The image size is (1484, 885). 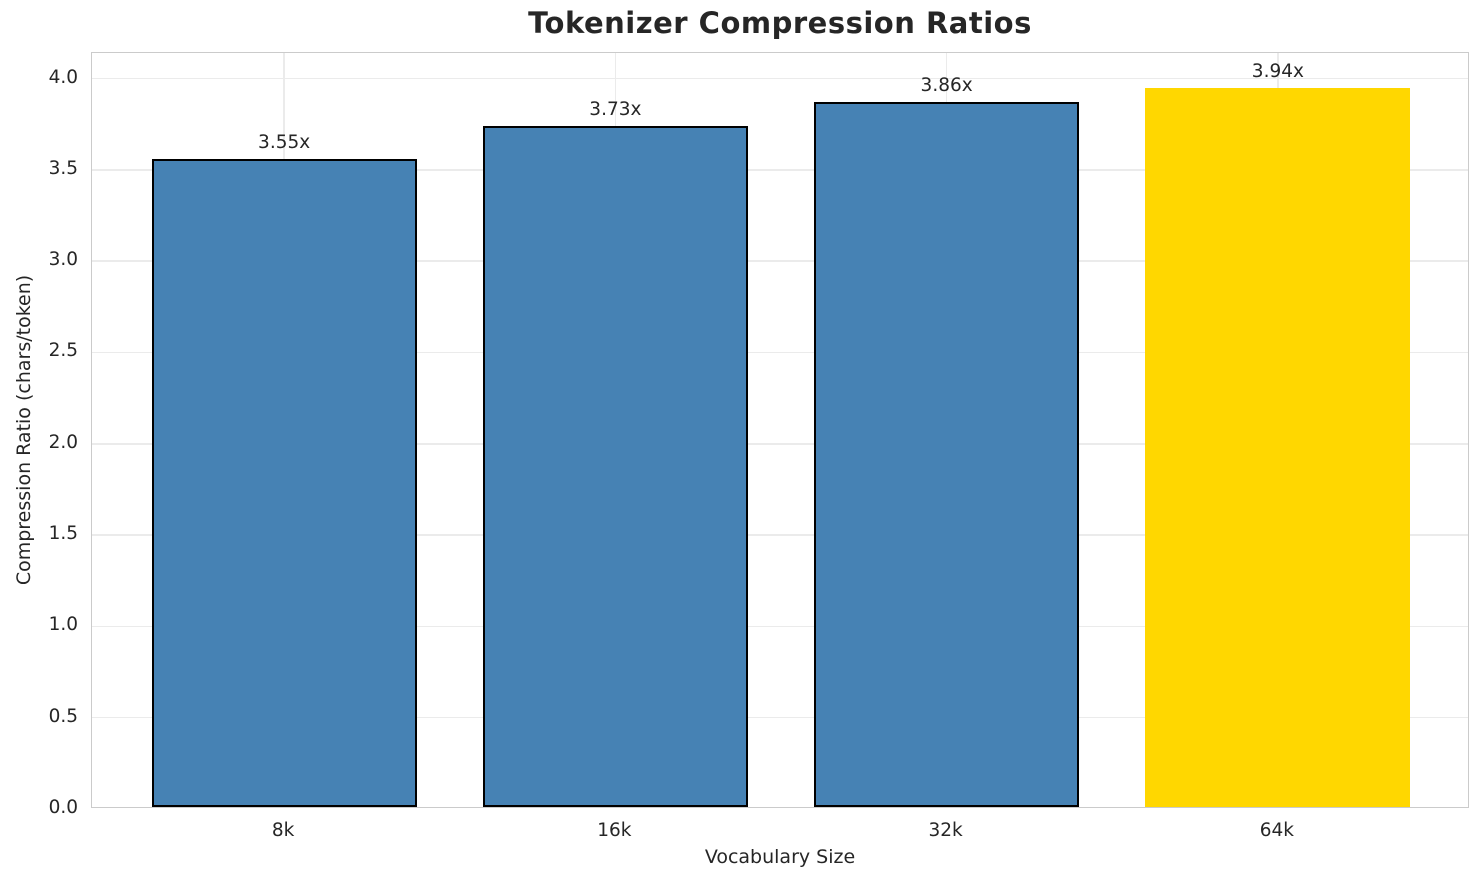 I want to click on y-tick-label: 0.0, so click(x=63, y=807).